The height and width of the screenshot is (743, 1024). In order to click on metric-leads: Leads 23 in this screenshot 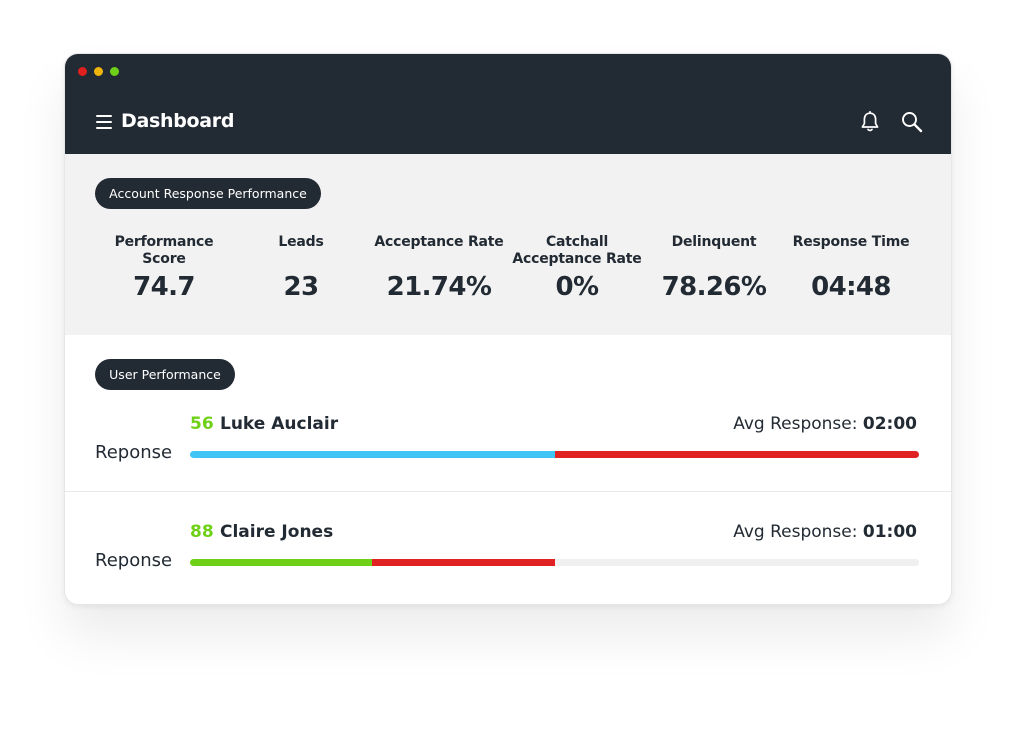, I will do `click(301, 268)`.